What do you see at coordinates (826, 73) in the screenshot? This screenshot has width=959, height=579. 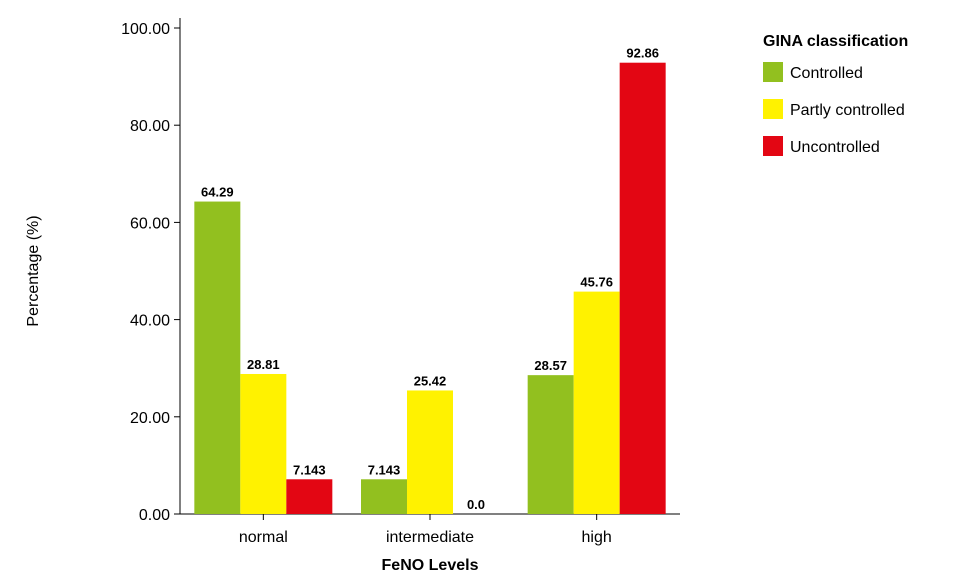 I see `legend-label: Controlled` at bounding box center [826, 73].